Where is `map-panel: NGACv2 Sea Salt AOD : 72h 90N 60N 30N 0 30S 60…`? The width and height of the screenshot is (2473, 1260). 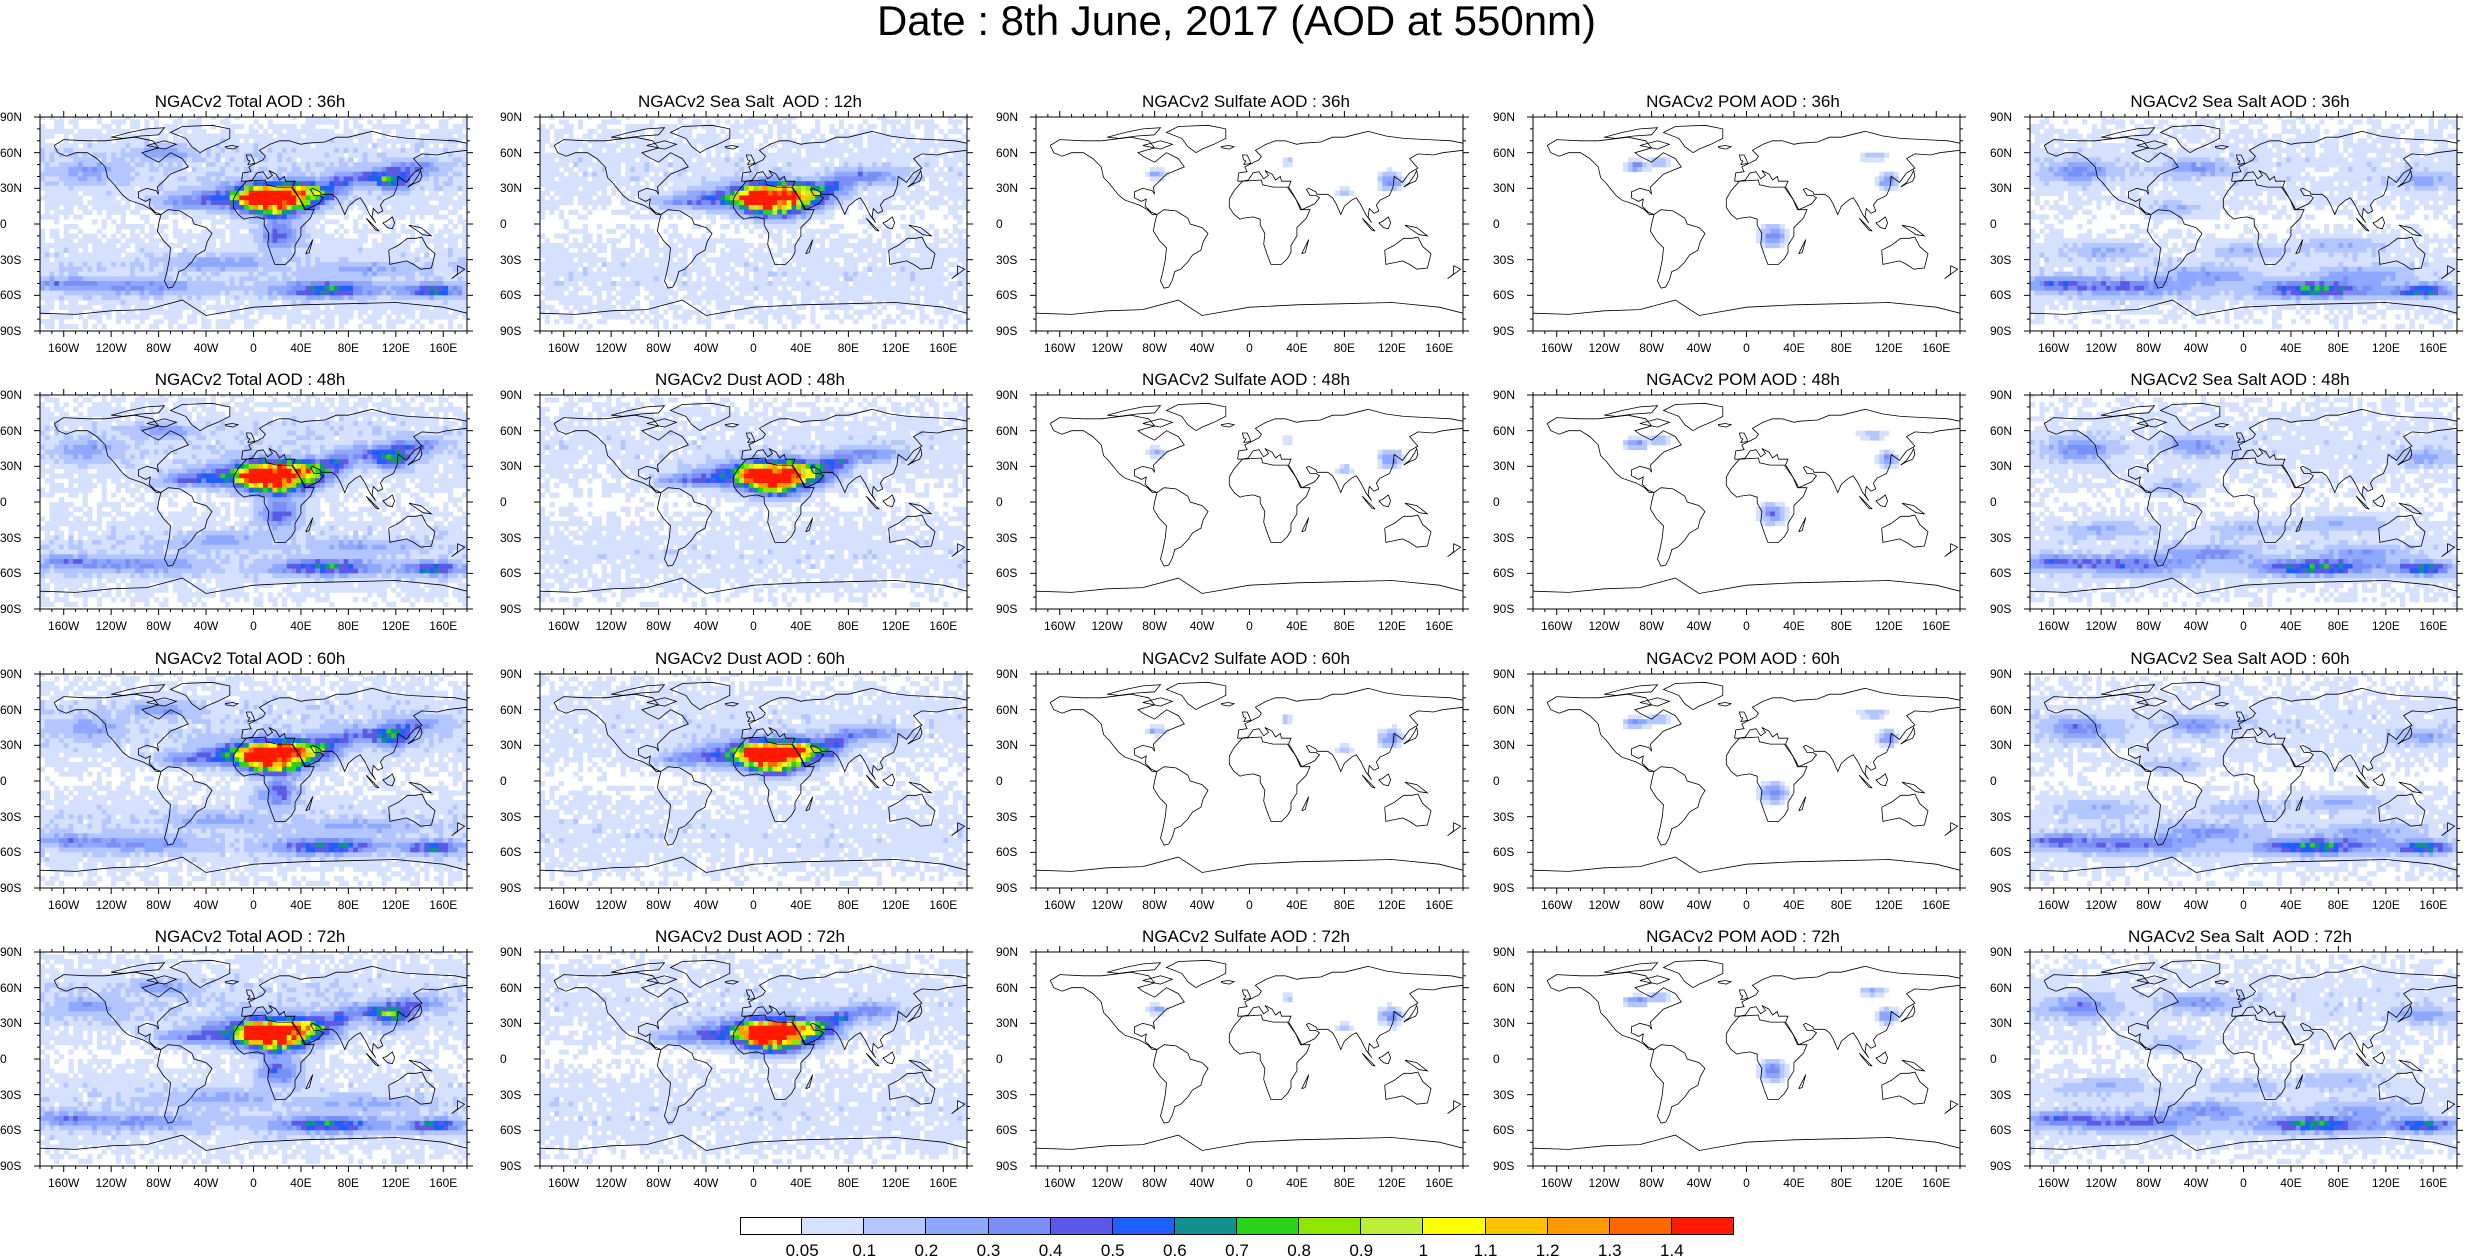
map-panel: NGACv2 Sea Salt AOD : 72h 90N 60N 30N 0 30S 60… is located at coordinates (2231, 1062).